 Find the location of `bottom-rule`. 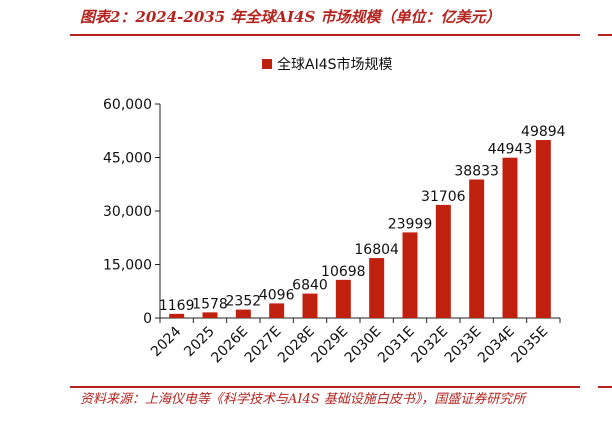

bottom-rule is located at coordinates (325, 387).